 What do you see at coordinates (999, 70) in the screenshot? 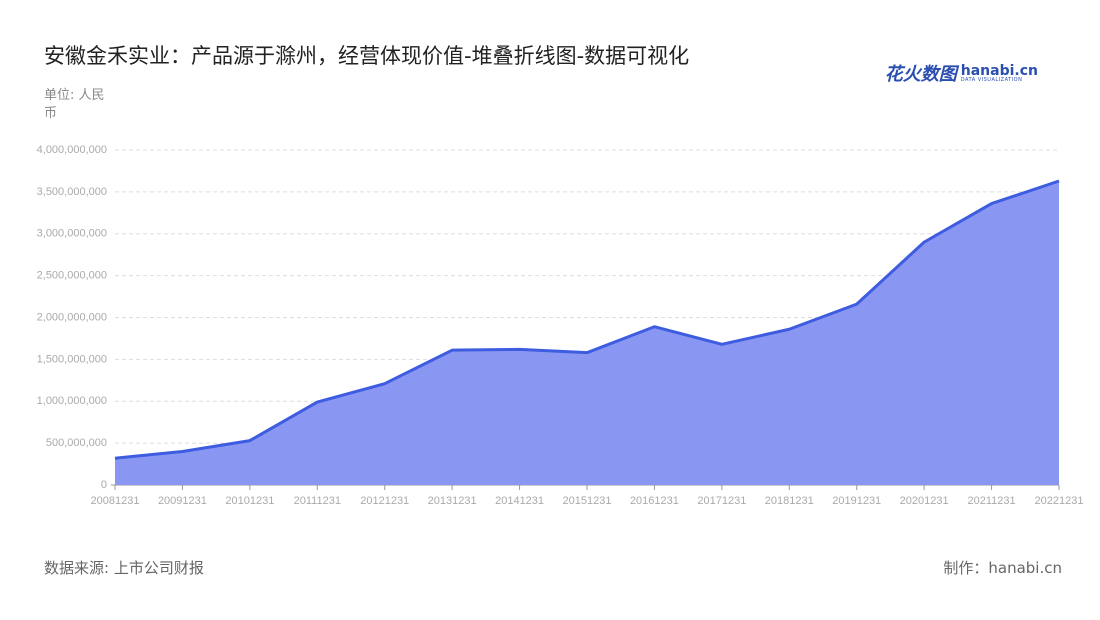
I see `logo-site: hanabi.cn` at bounding box center [999, 70].